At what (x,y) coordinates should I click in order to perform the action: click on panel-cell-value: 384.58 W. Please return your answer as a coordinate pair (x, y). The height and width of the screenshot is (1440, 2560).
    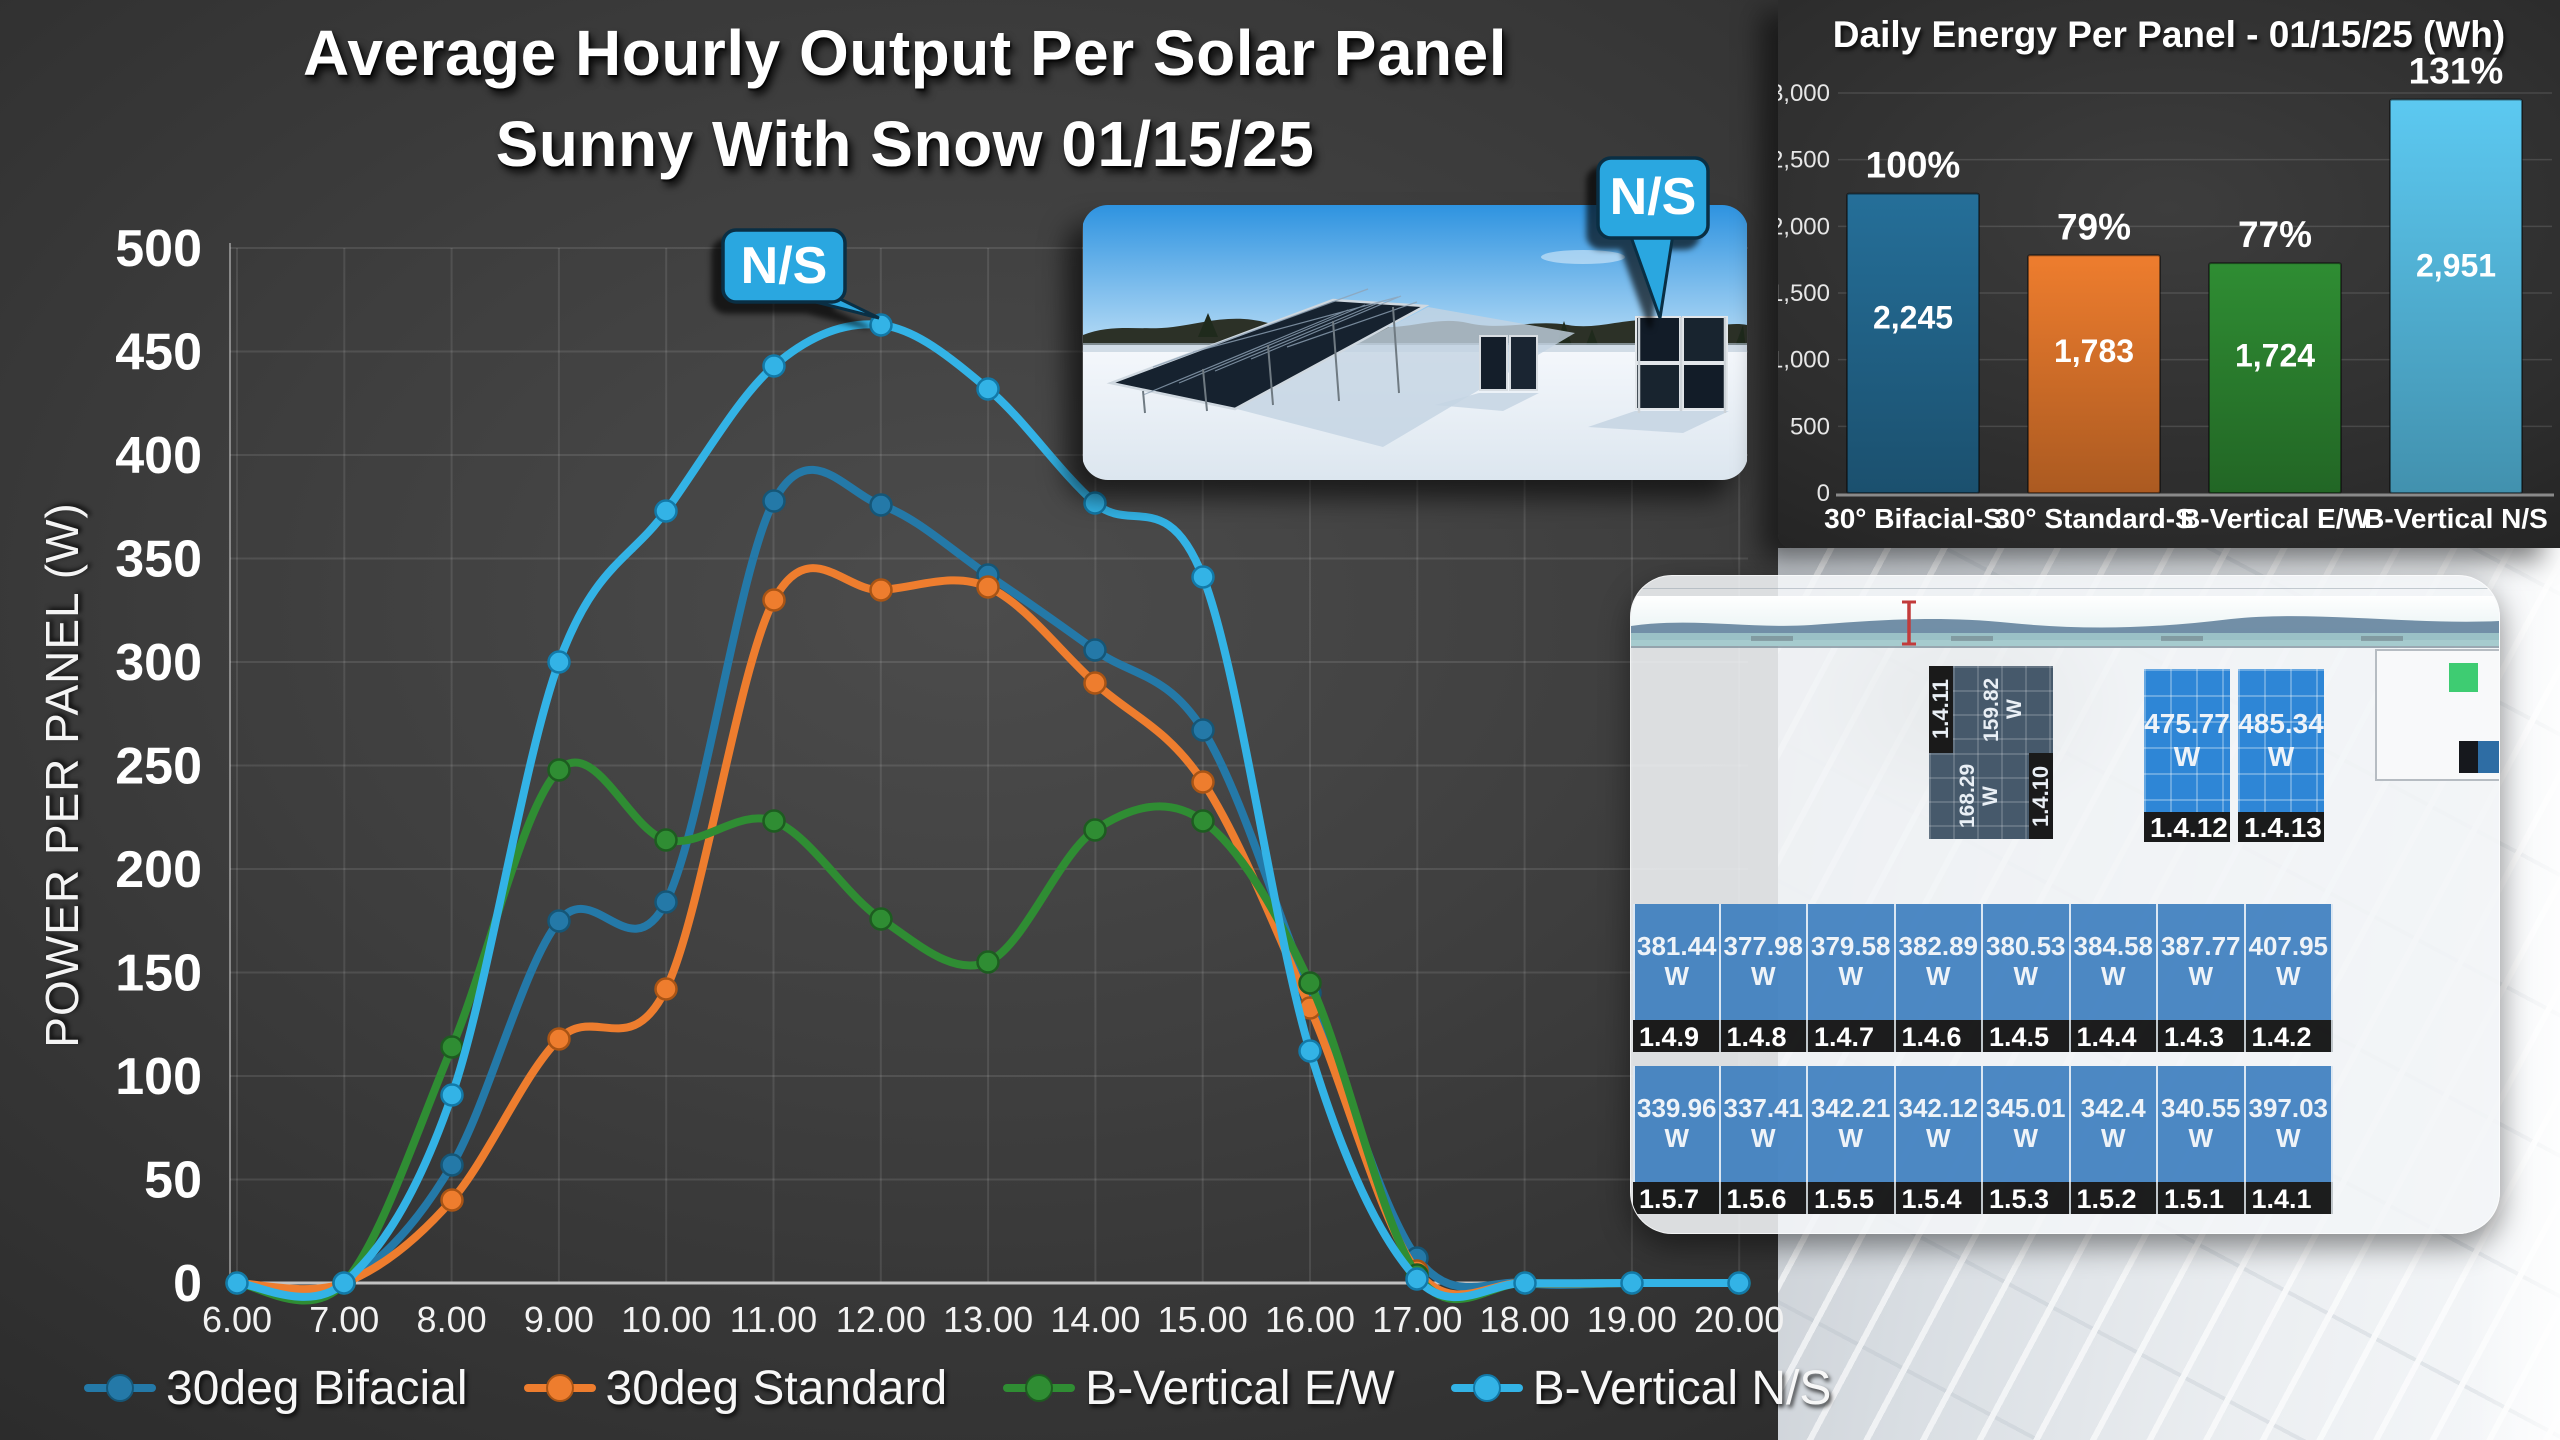
    Looking at the image, I should click on (2113, 961).